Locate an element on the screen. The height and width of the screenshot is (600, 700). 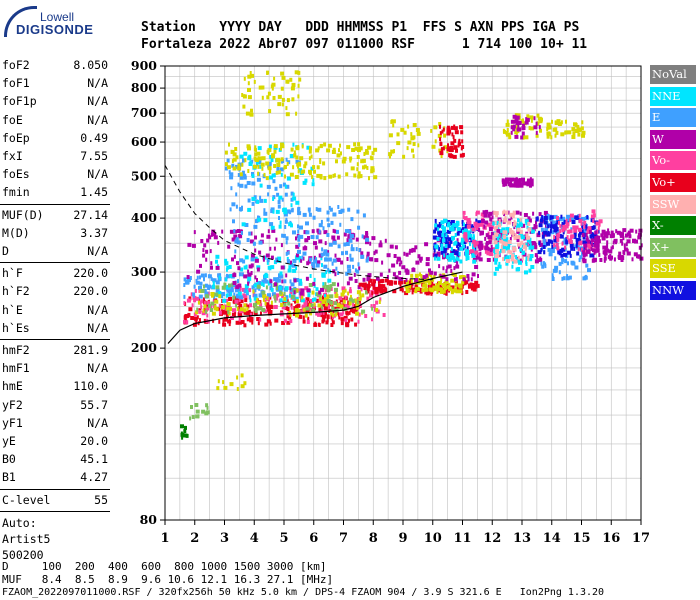
param-value: 220.0 is located at coordinates (90, 273).